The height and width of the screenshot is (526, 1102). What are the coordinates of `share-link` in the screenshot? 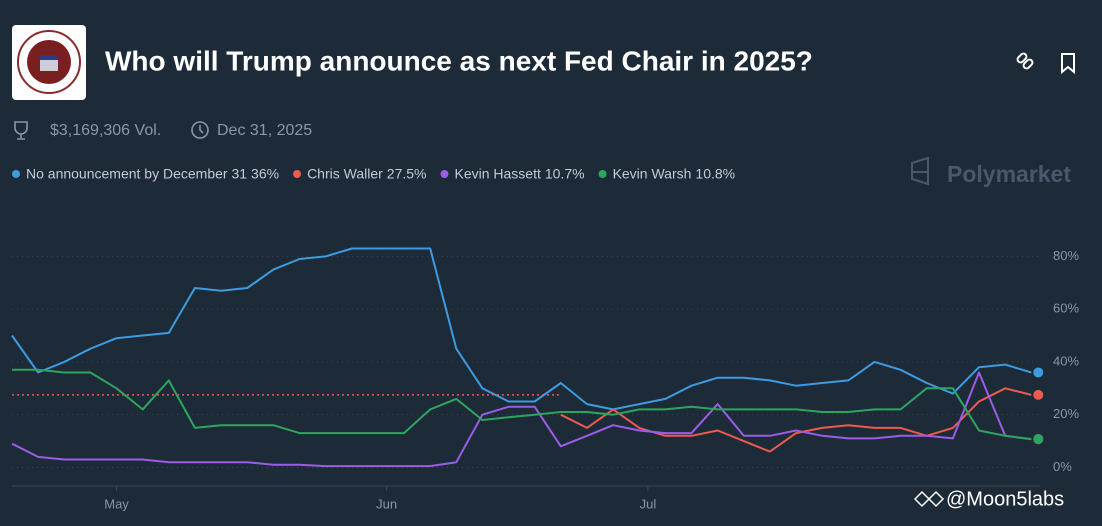 It's located at (1025, 61).